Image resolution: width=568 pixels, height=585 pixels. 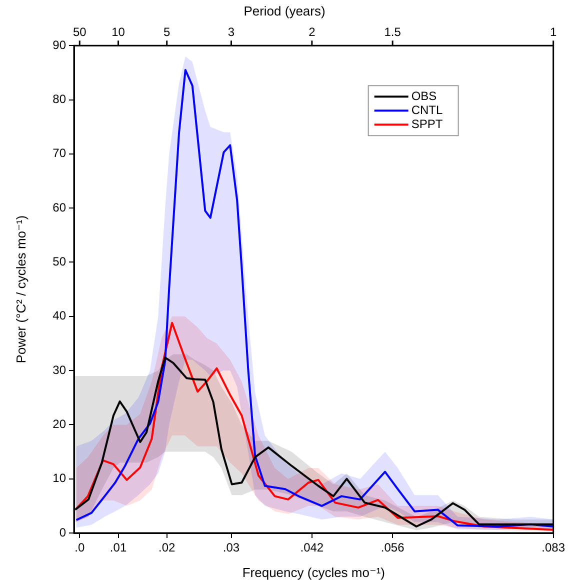 What do you see at coordinates (20, 289) in the screenshot?
I see `y-axis-title: Power (°C² / cycles mo⁻¹)` at bounding box center [20, 289].